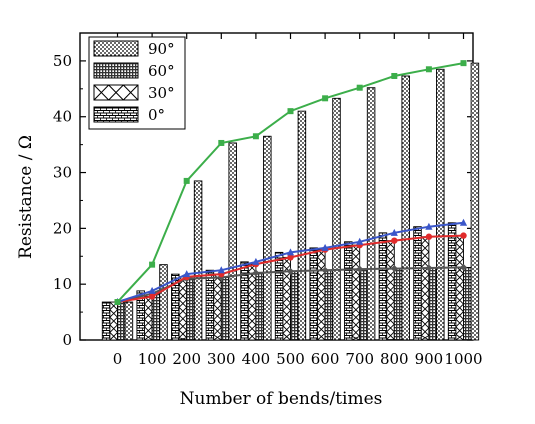 This screenshot has width=535, height=424. Describe the element at coordinates (116, 48) in the screenshot. I see `legend-swatch-90deg` at that location.